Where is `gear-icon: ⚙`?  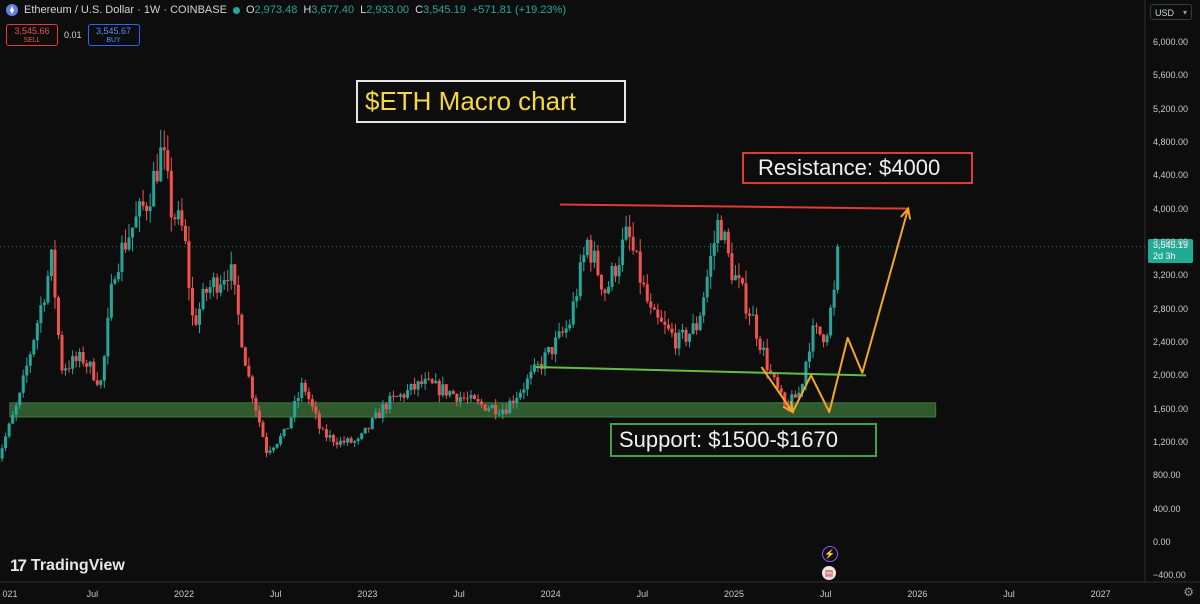
gear-icon: ⚙ is located at coordinates (1188, 592).